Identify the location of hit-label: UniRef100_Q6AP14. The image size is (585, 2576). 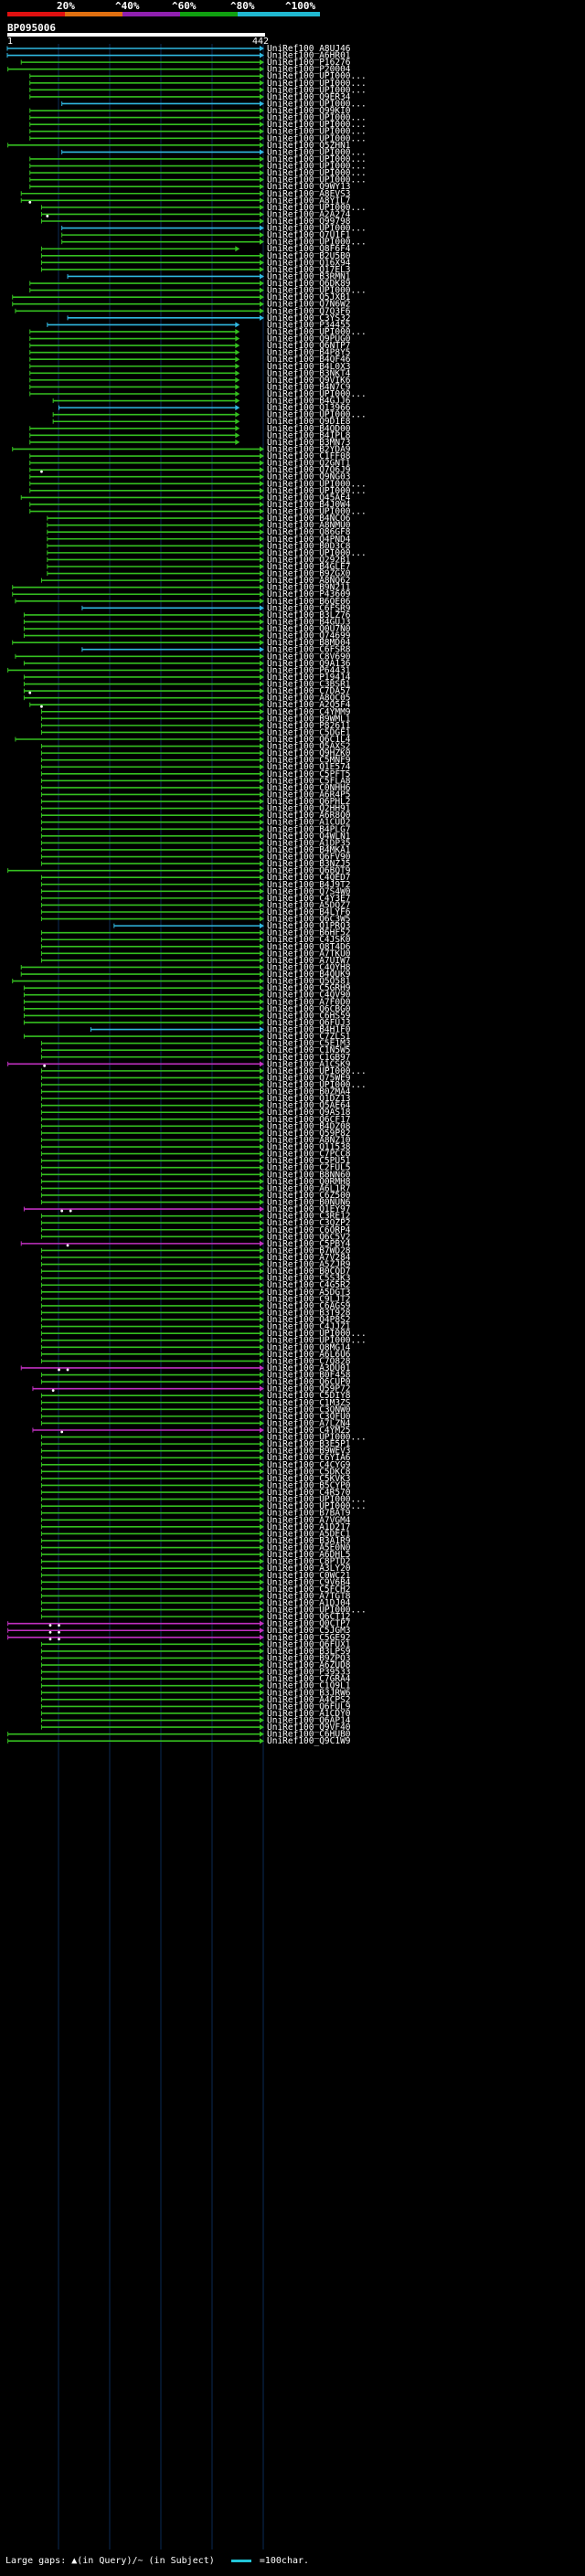
(309, 1721).